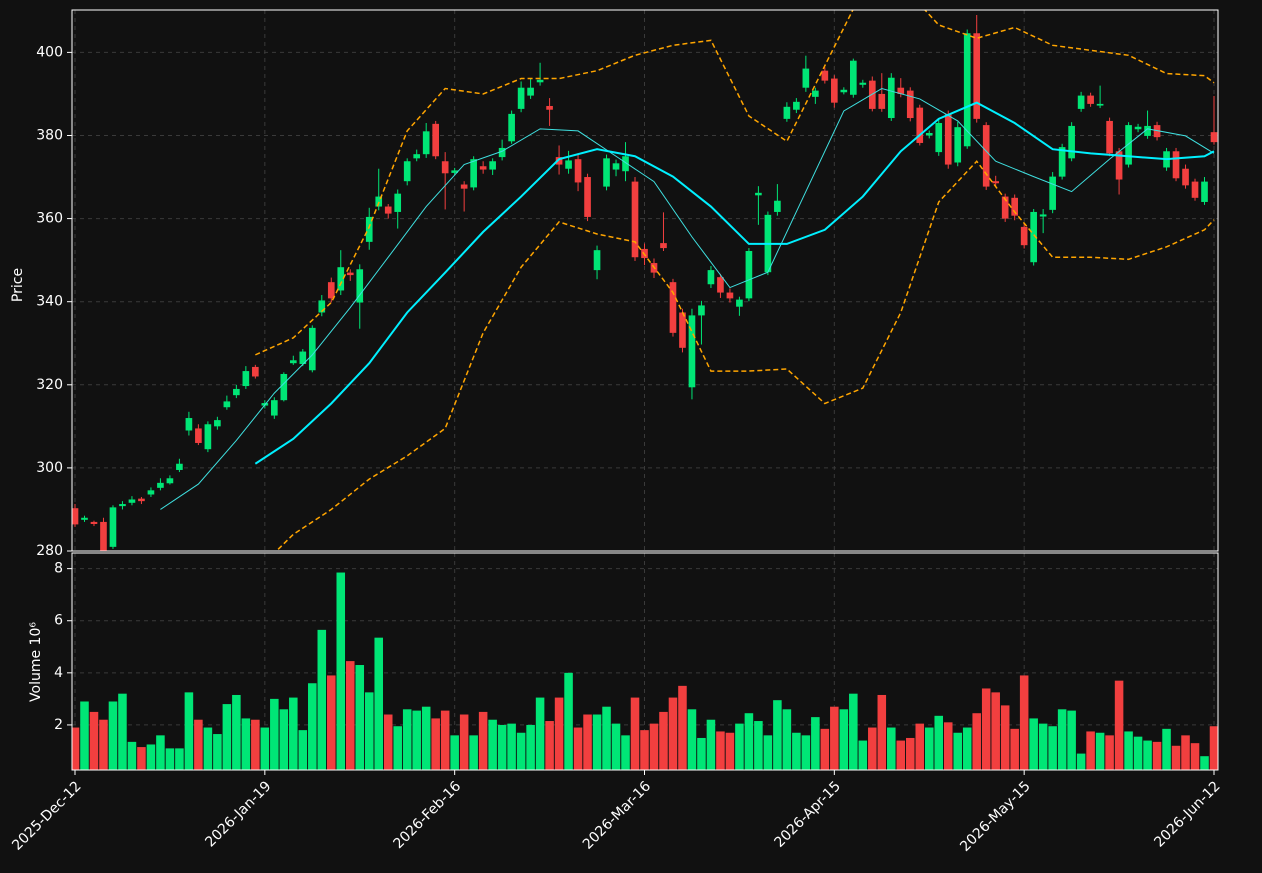 The height and width of the screenshot is (873, 1262). Describe the element at coordinates (238, 814) in the screenshot. I see `x-tick-label: 2026-Jan-19` at that location.